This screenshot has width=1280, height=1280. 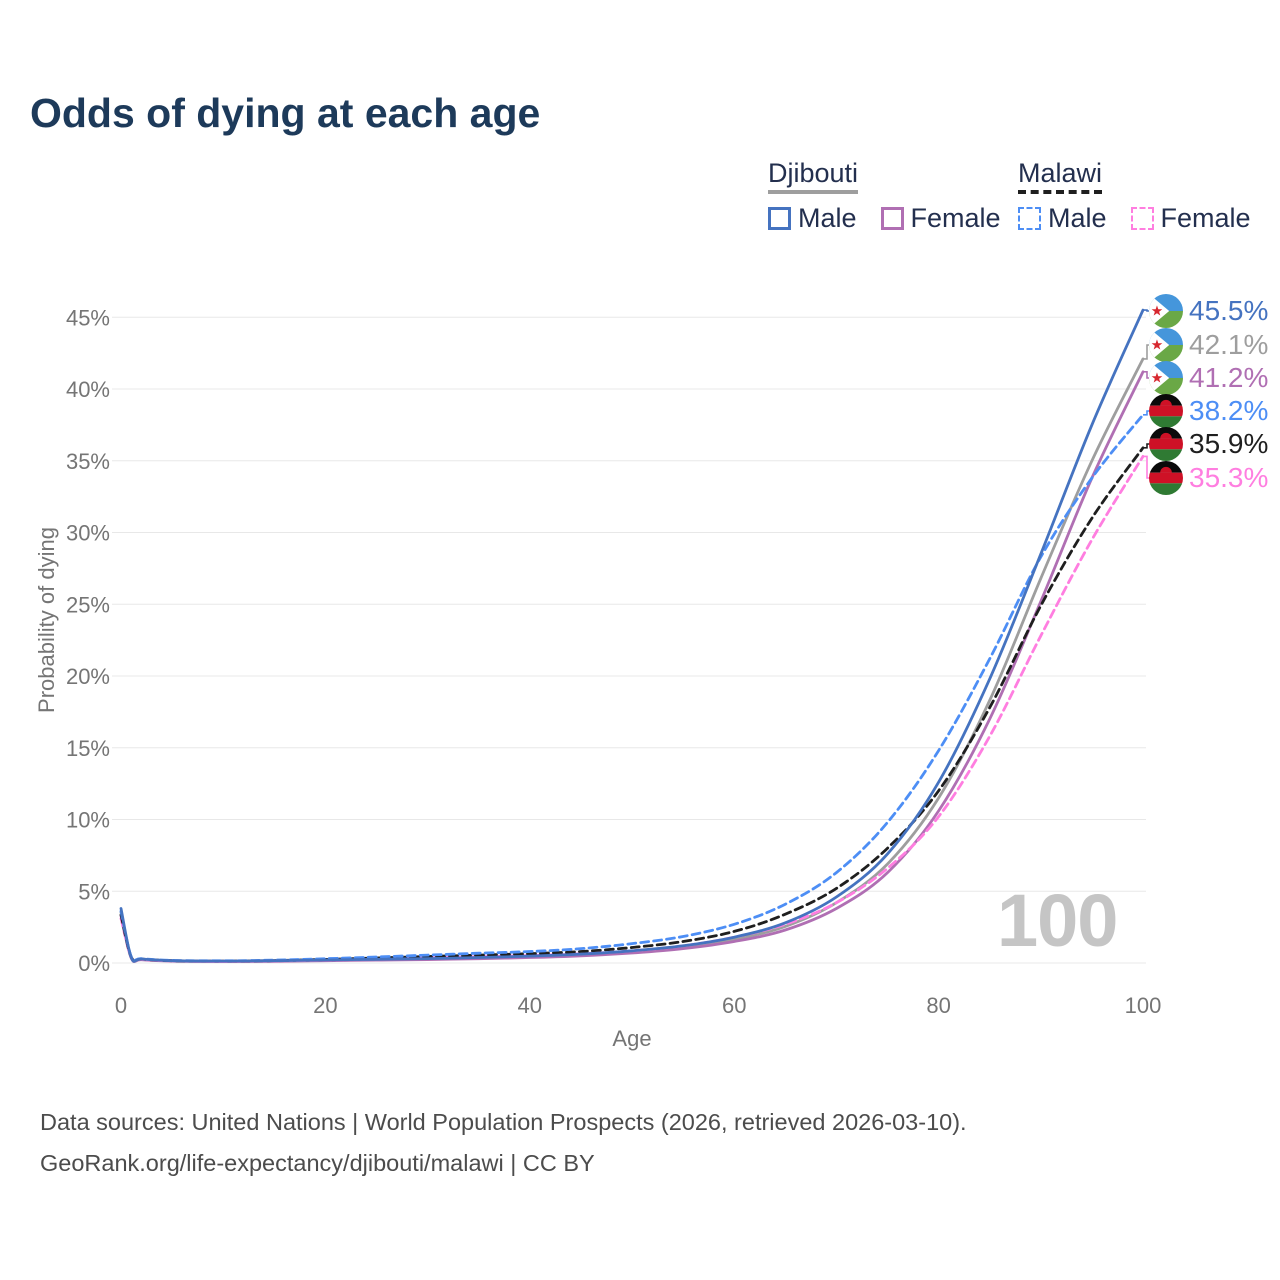 I want to click on series-end-label-malawi-female: 35.3%, so click(x=1208, y=478).